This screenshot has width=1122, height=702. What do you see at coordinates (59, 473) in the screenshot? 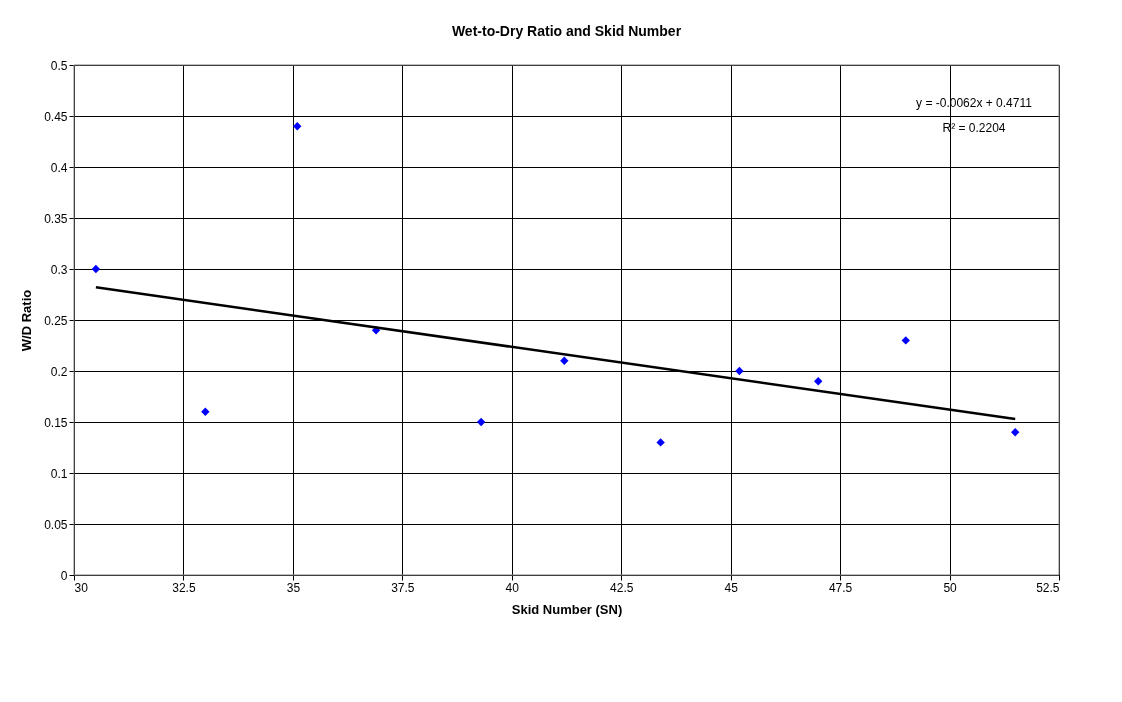
I see `y-tick-label: 0.1` at bounding box center [59, 473].